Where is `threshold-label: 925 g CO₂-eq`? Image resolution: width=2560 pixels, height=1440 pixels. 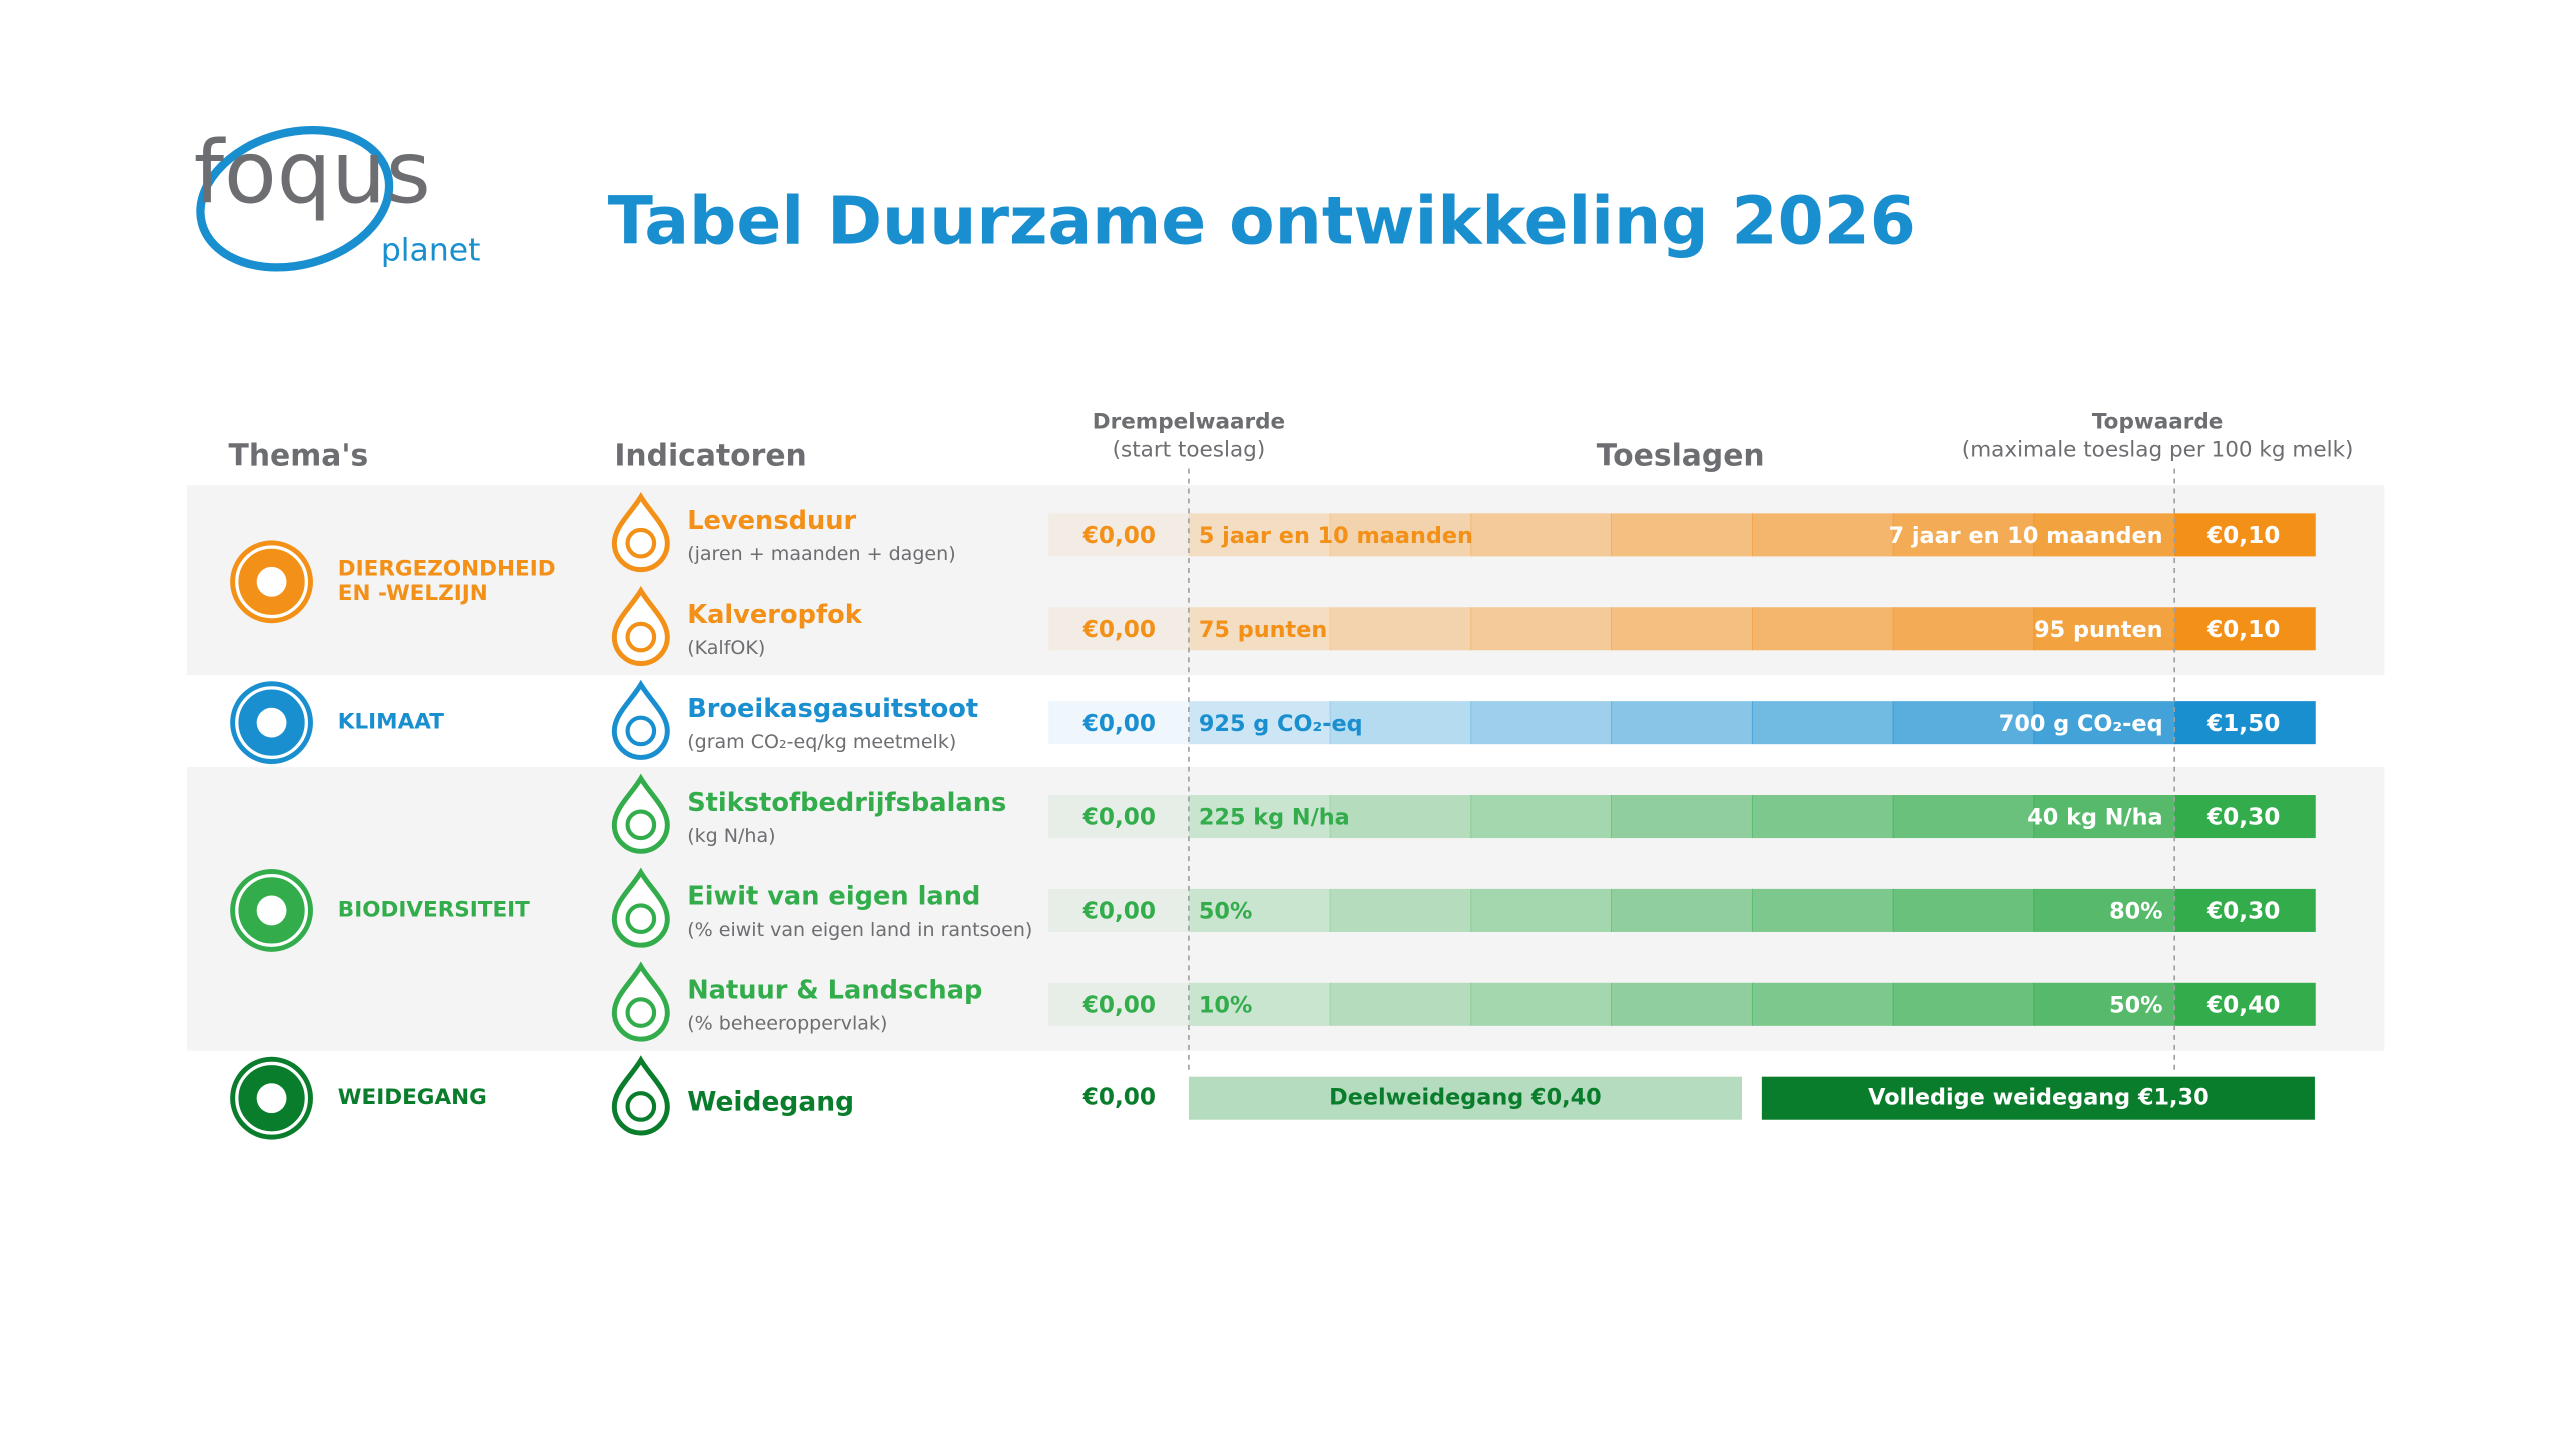
threshold-label: 925 g CO₂-eq is located at coordinates (1281, 724).